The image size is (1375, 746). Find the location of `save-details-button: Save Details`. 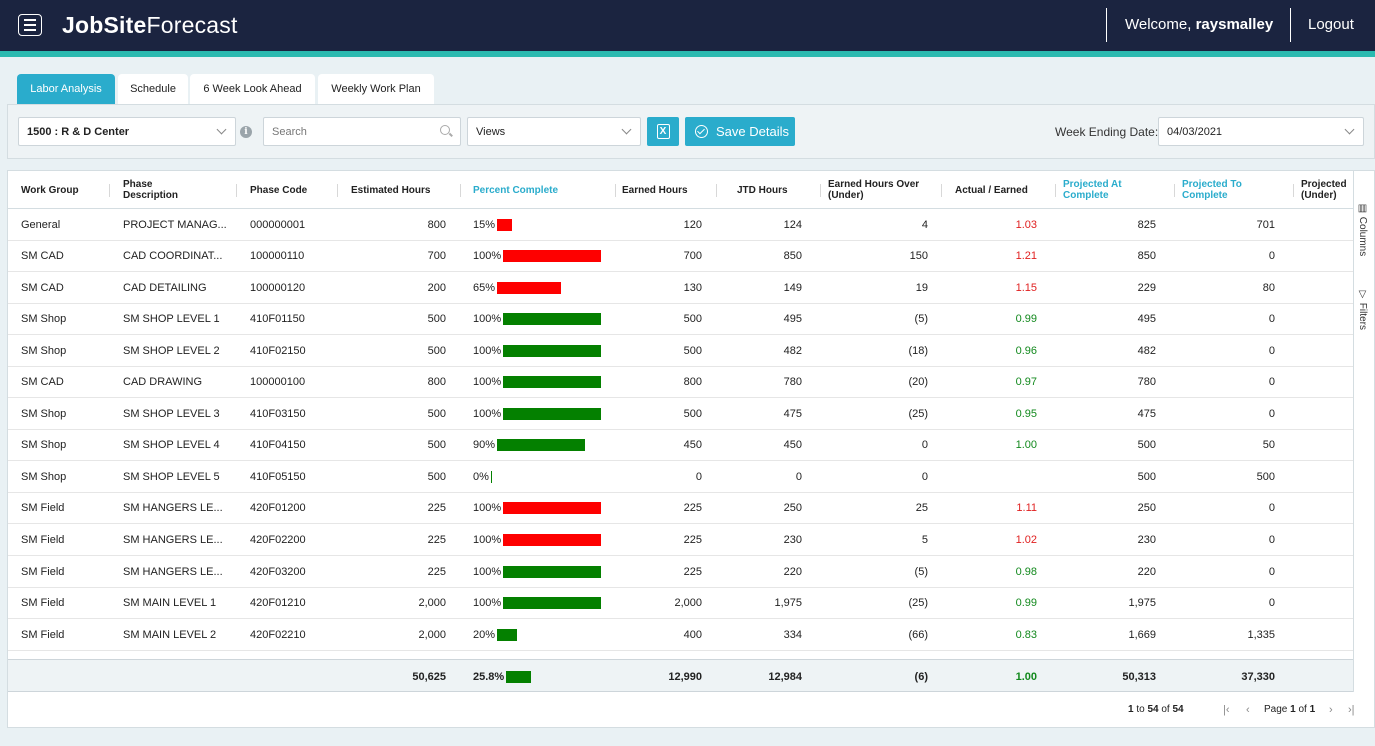

save-details-button: Save Details is located at coordinates (740, 131).